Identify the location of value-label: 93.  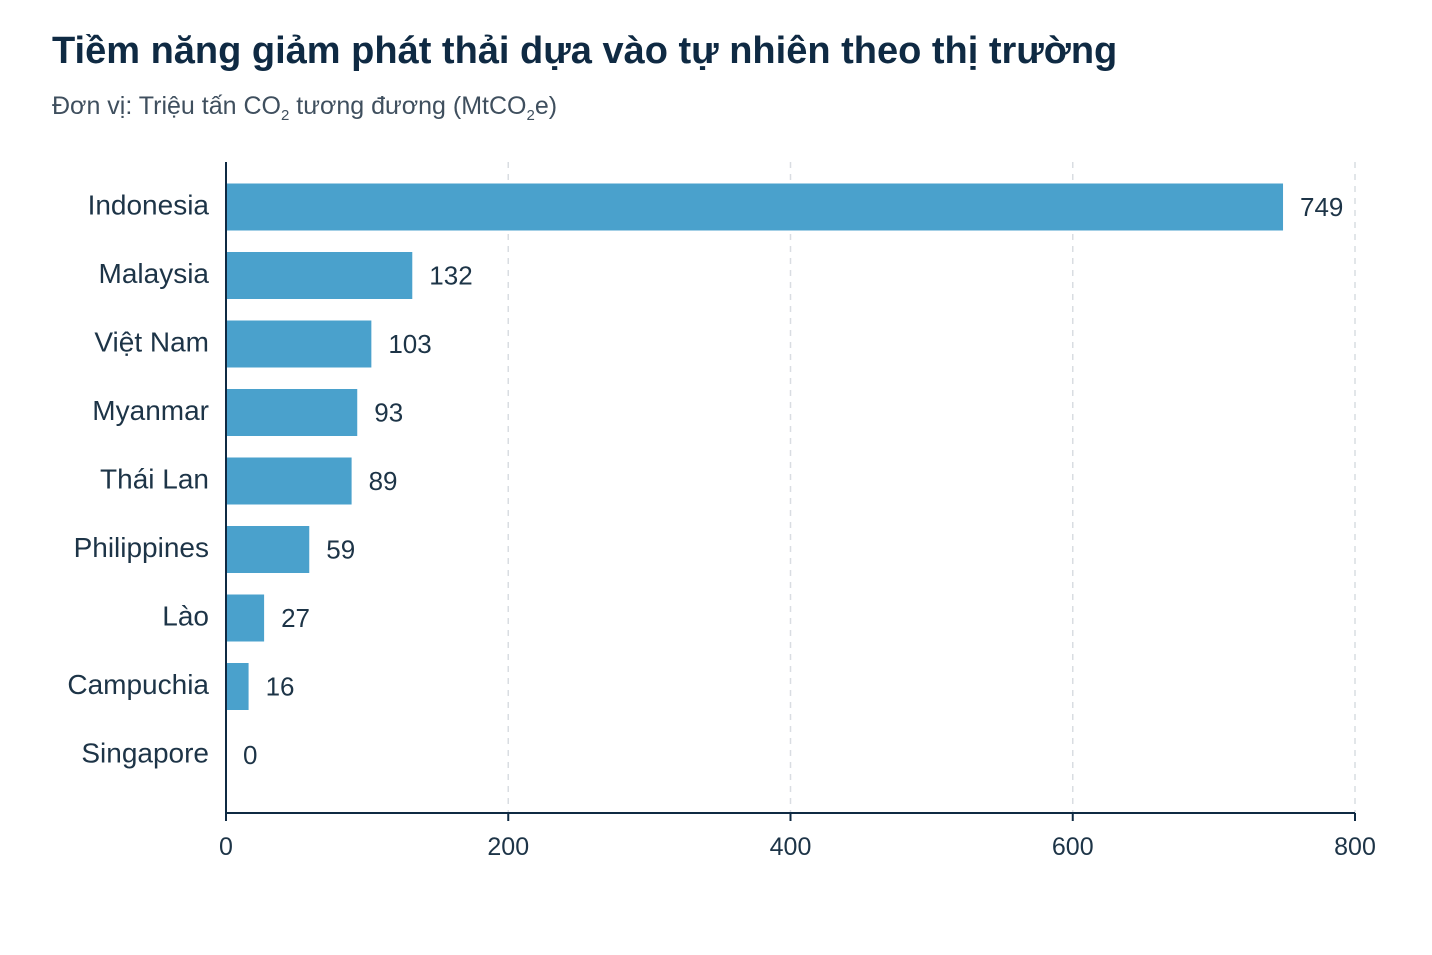
(388, 412).